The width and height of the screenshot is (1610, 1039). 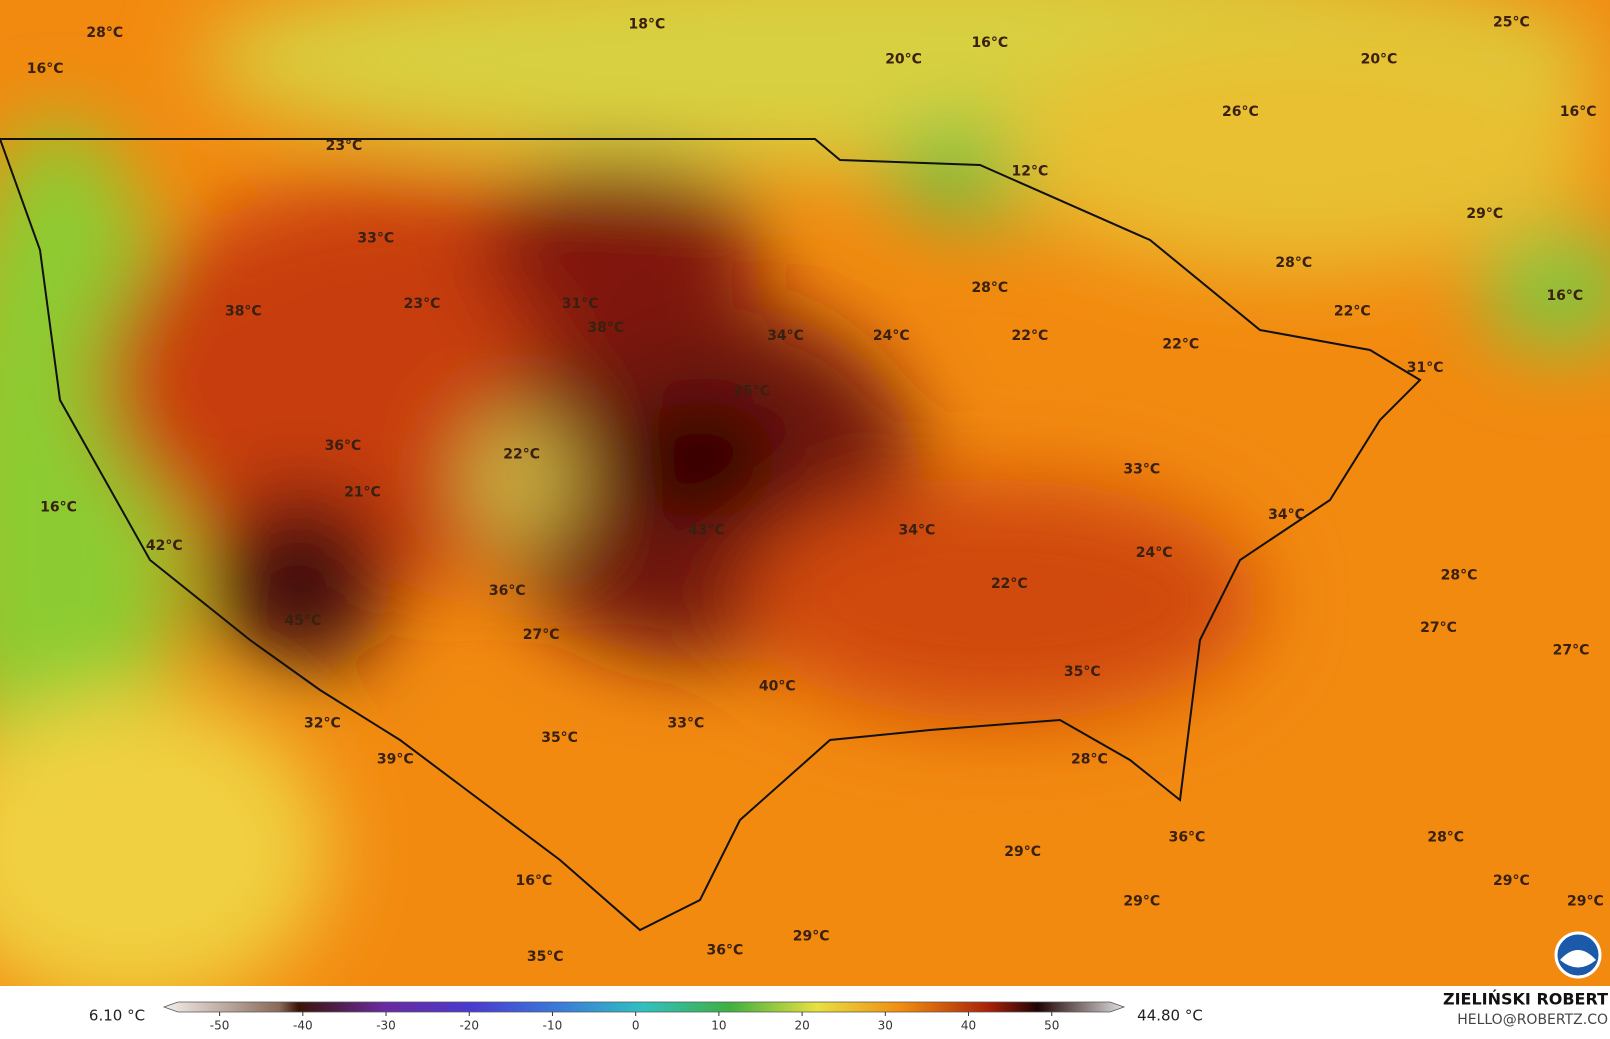 What do you see at coordinates (1051, 1026) in the screenshot?
I see `colorbar-tick-label: 50` at bounding box center [1051, 1026].